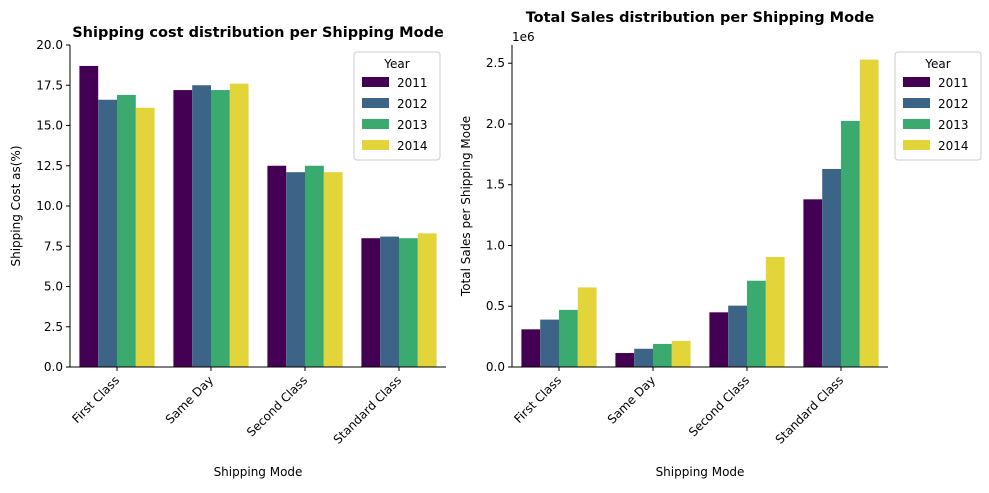 This screenshot has height=493, width=989. What do you see at coordinates (49, 166) in the screenshot?
I see `y-tick-label: 12.5` at bounding box center [49, 166].